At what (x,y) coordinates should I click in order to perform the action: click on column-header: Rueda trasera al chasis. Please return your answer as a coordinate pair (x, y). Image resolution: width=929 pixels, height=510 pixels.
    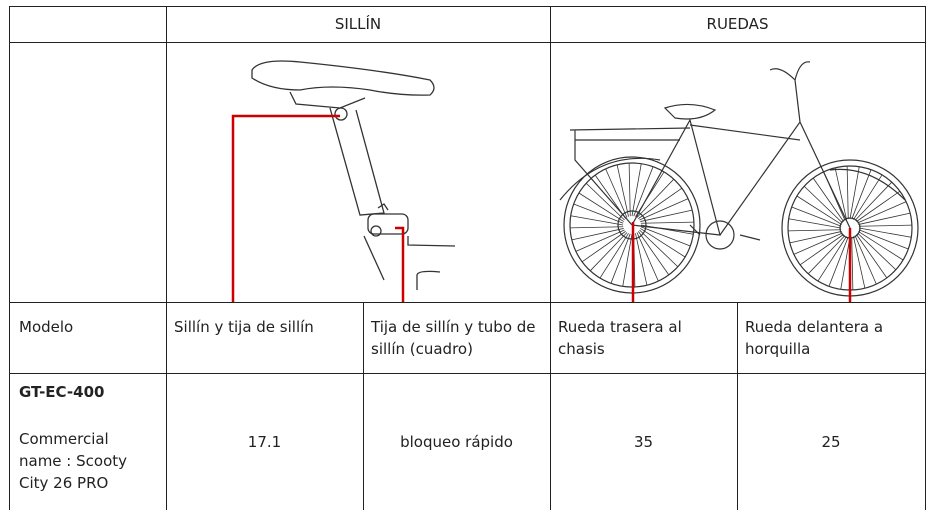
    Looking at the image, I should click on (620, 338).